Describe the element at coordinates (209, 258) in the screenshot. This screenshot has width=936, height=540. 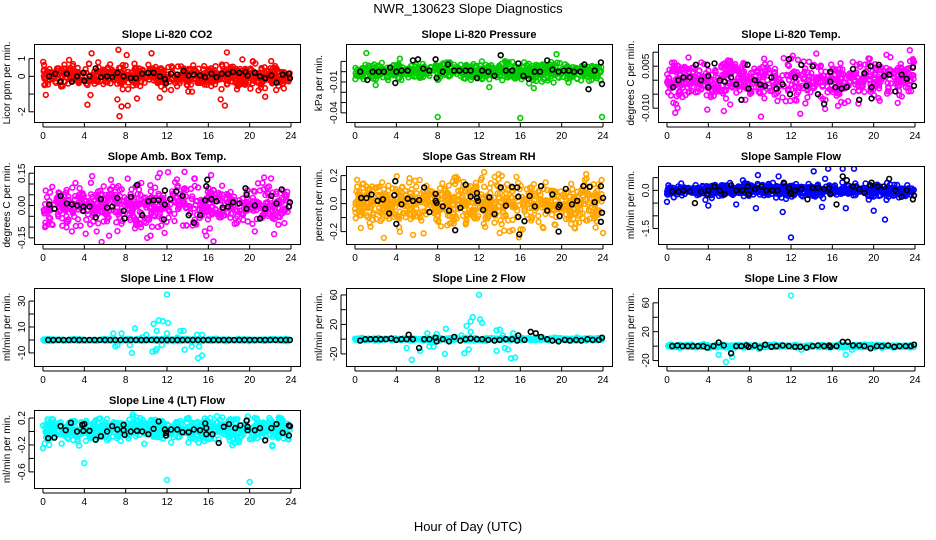
I see `x-tick-label: 16` at that location.